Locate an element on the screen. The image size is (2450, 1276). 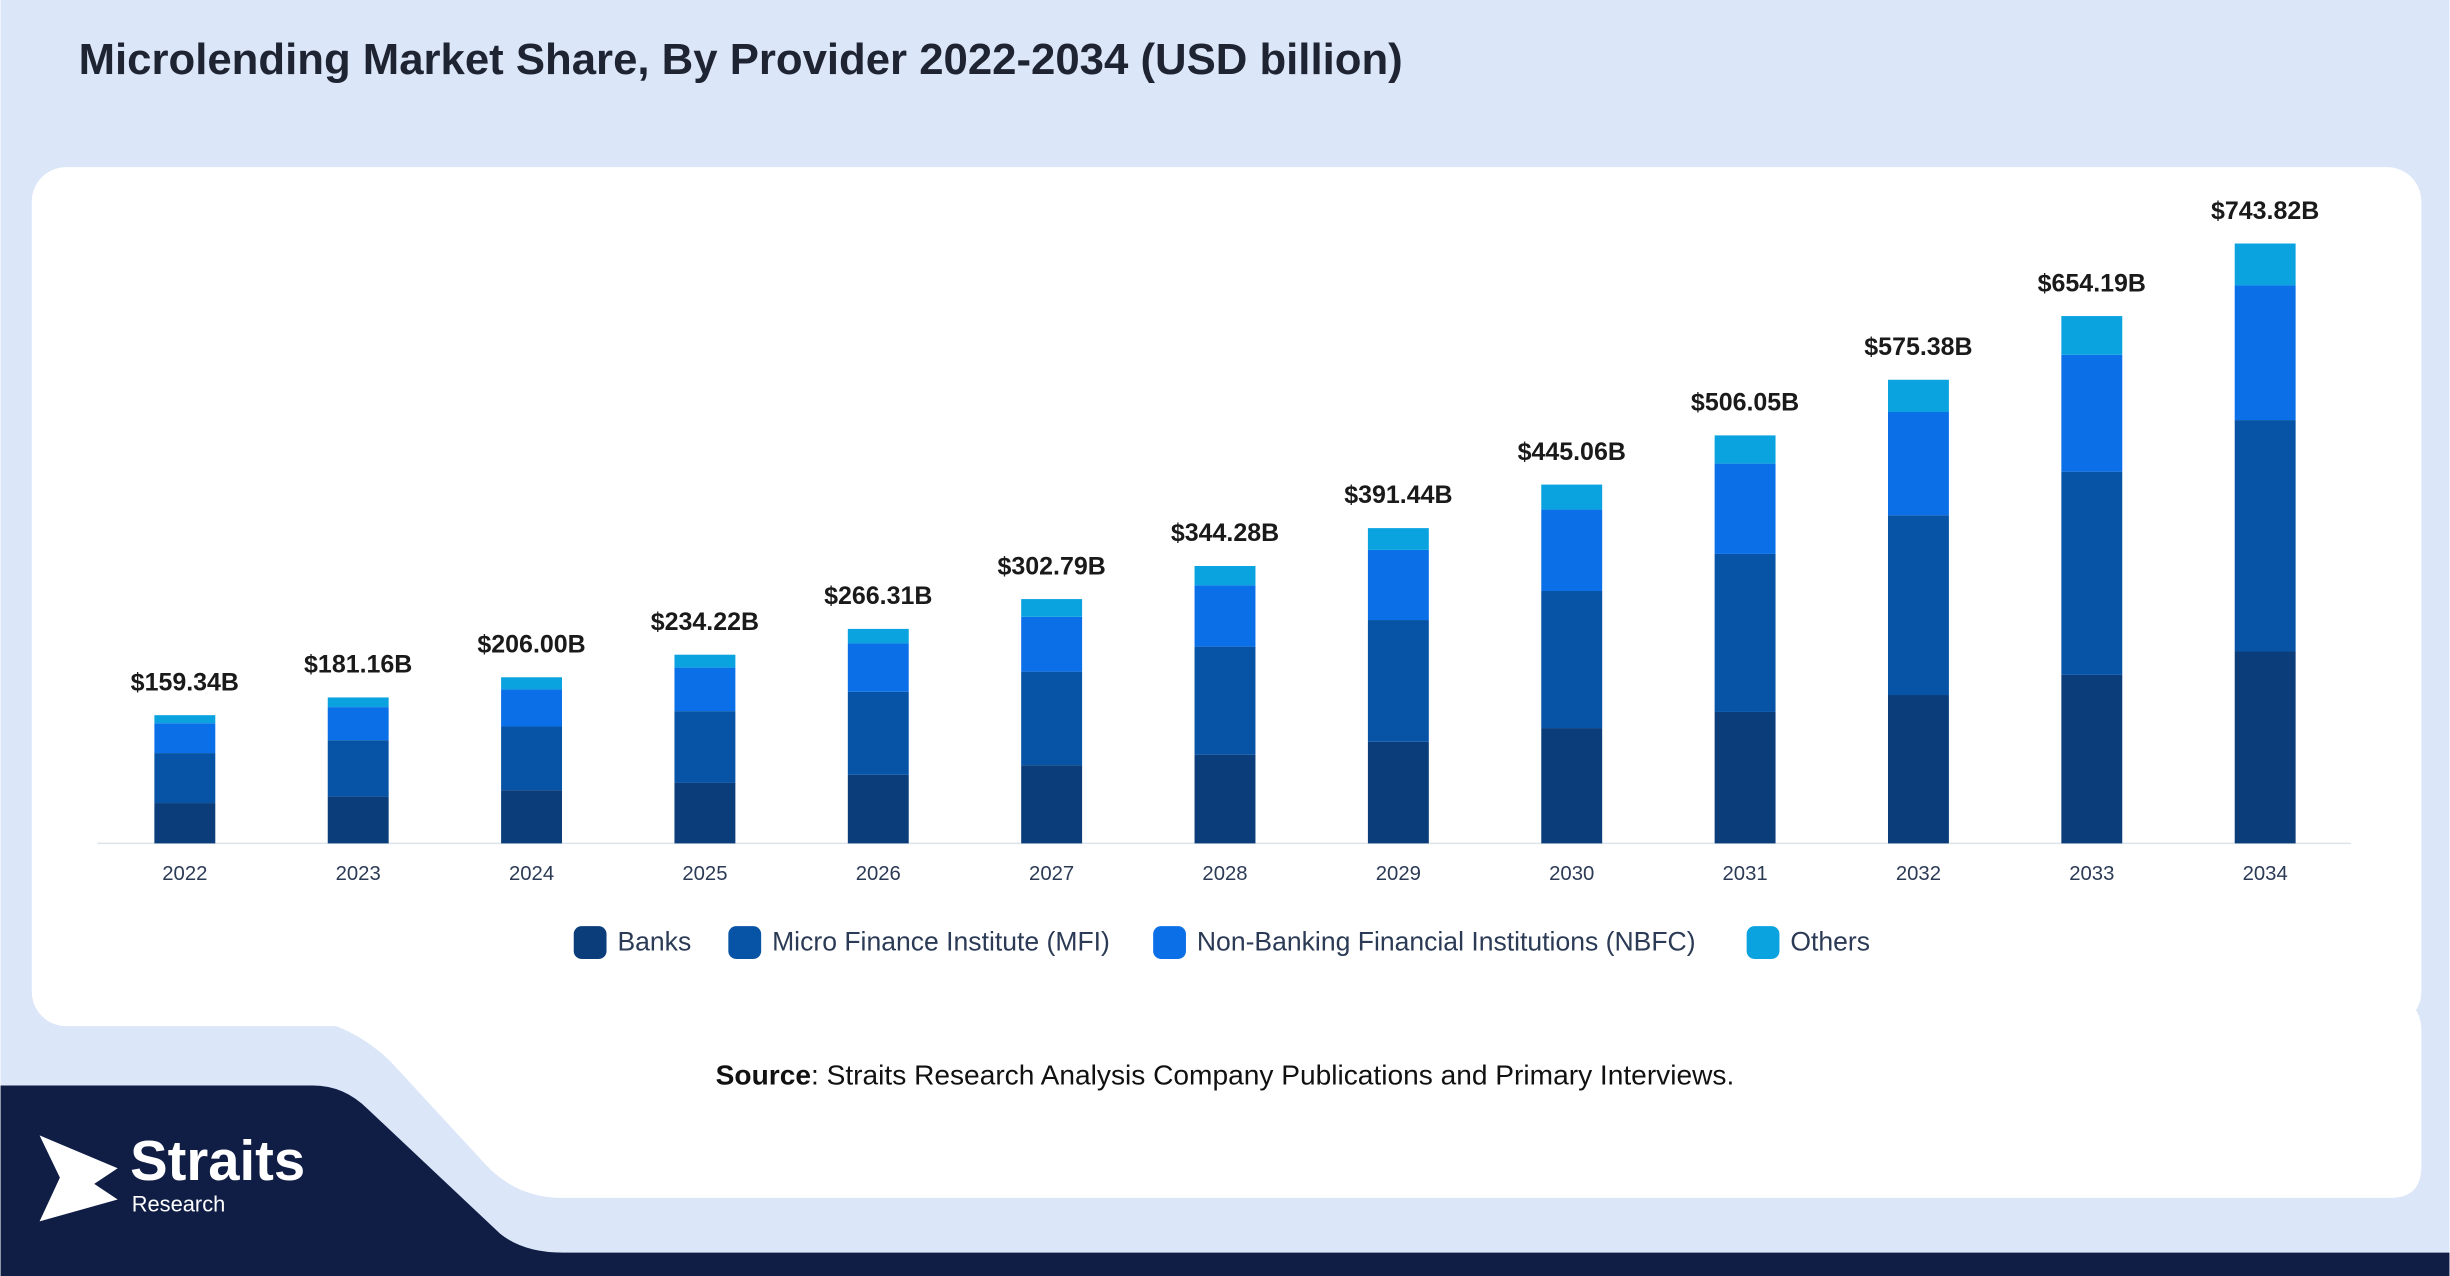
x-tick-label: 2032 is located at coordinates (1918, 874).